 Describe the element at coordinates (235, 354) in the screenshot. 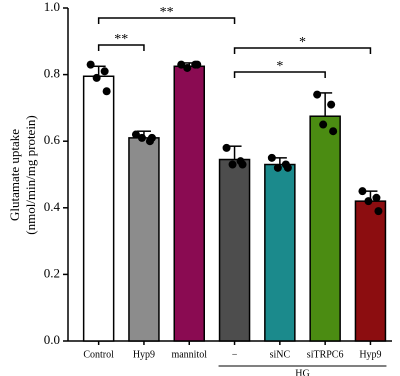

I see `x-tick-label: −` at that location.